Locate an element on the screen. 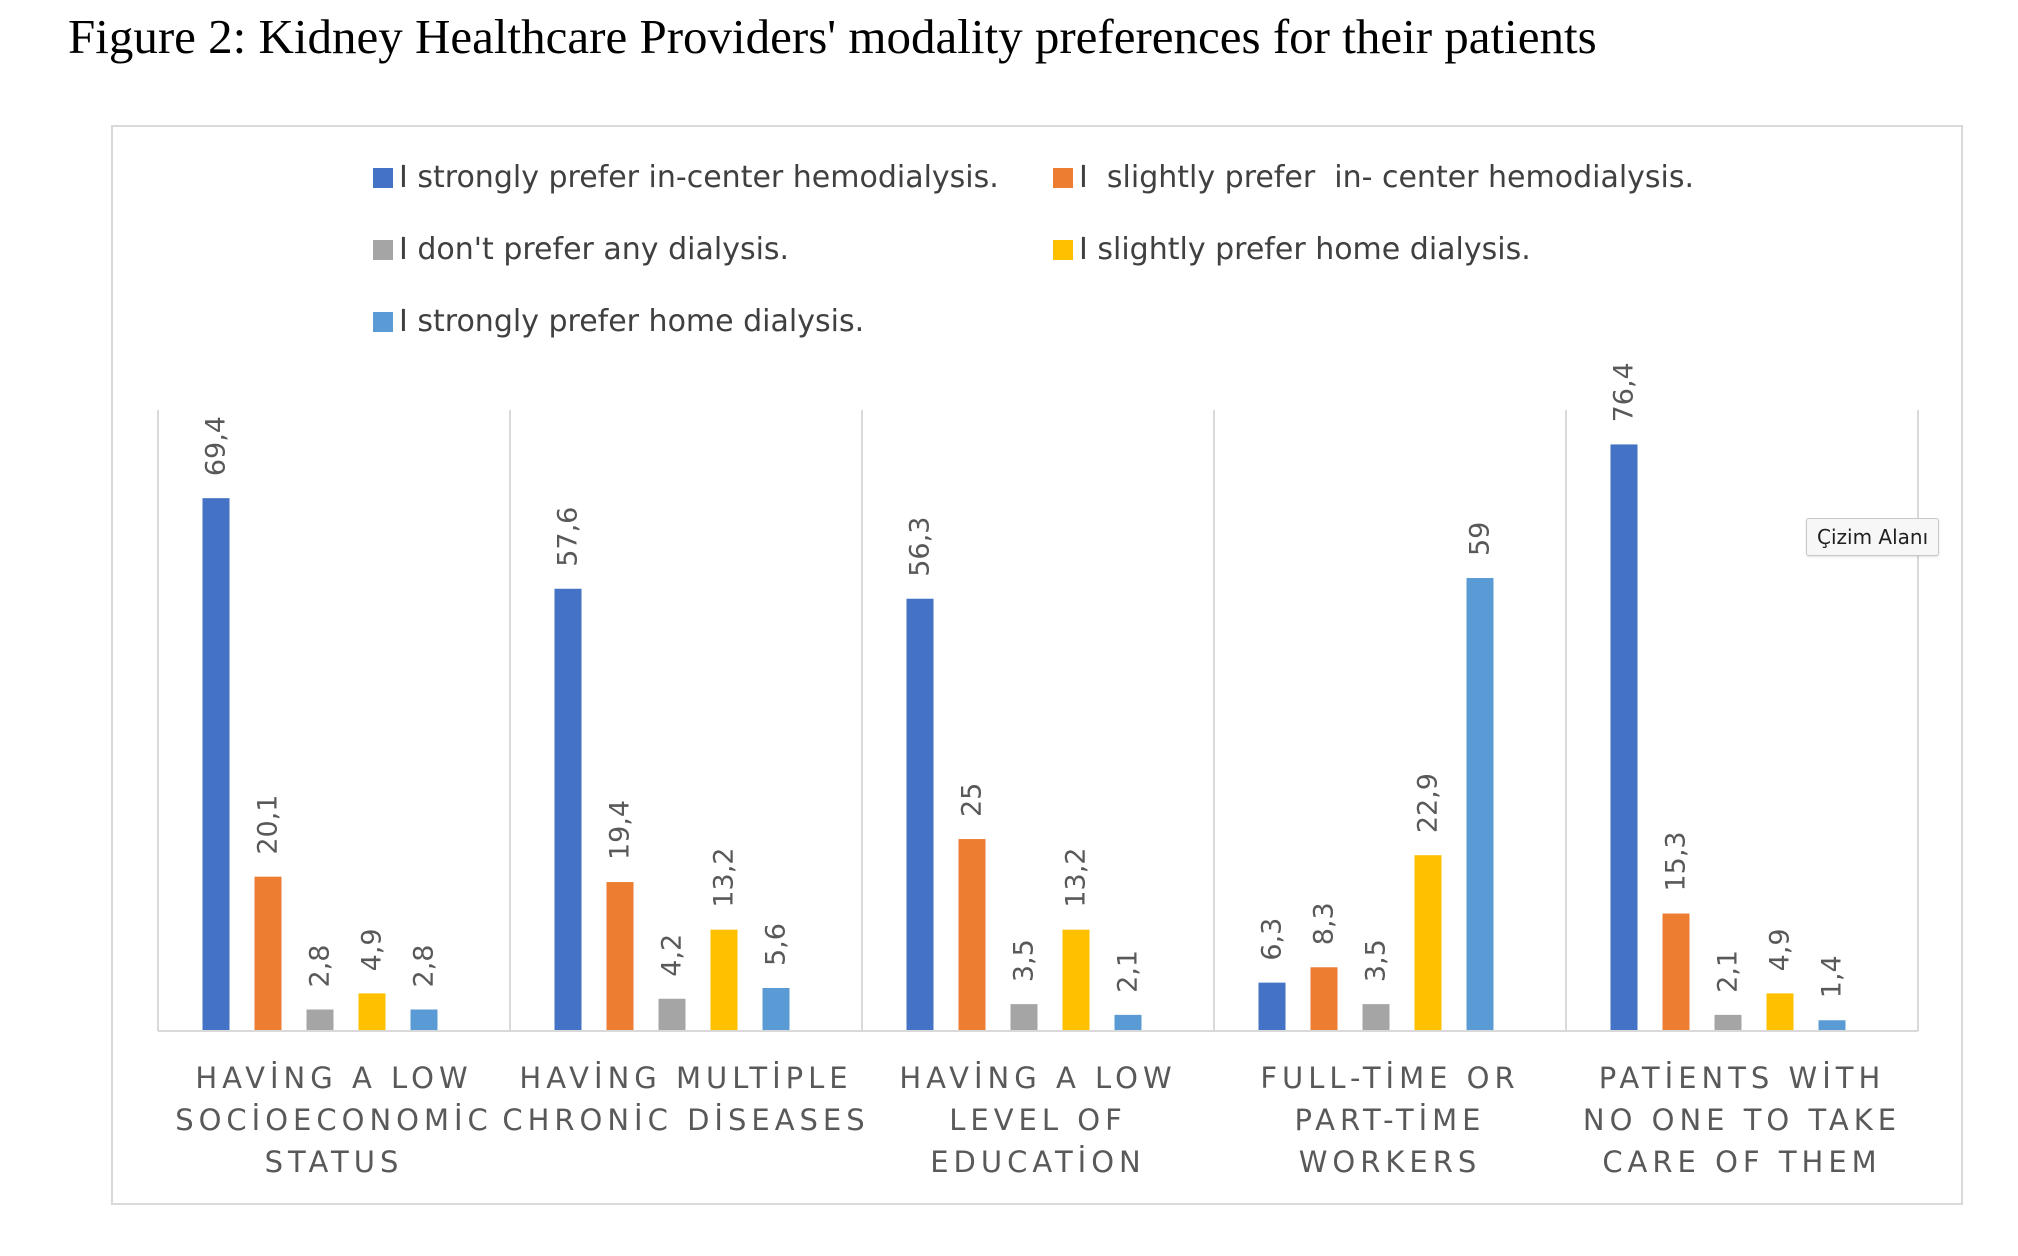 Image resolution: width=2018 pixels, height=1256 pixels. data-label: 8,3 is located at coordinates (1324, 923).